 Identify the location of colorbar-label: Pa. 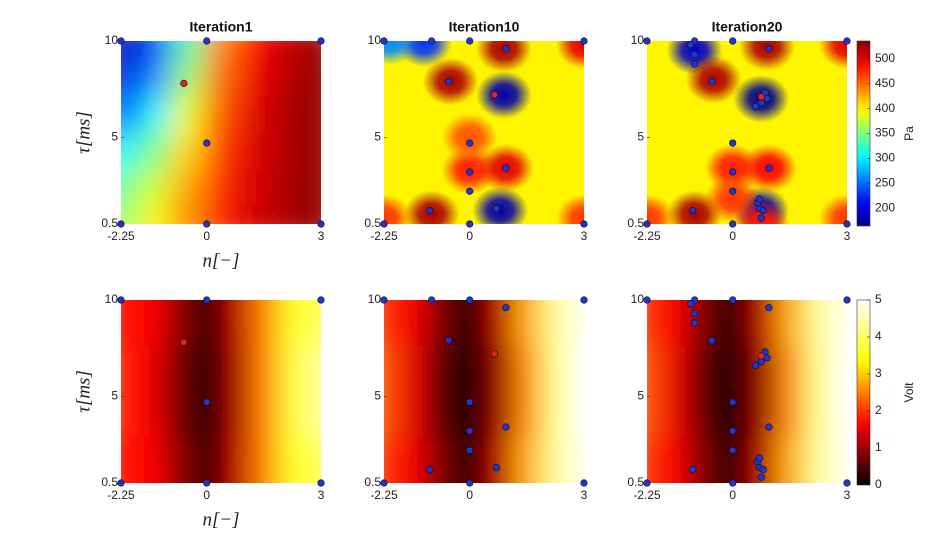
(909, 133).